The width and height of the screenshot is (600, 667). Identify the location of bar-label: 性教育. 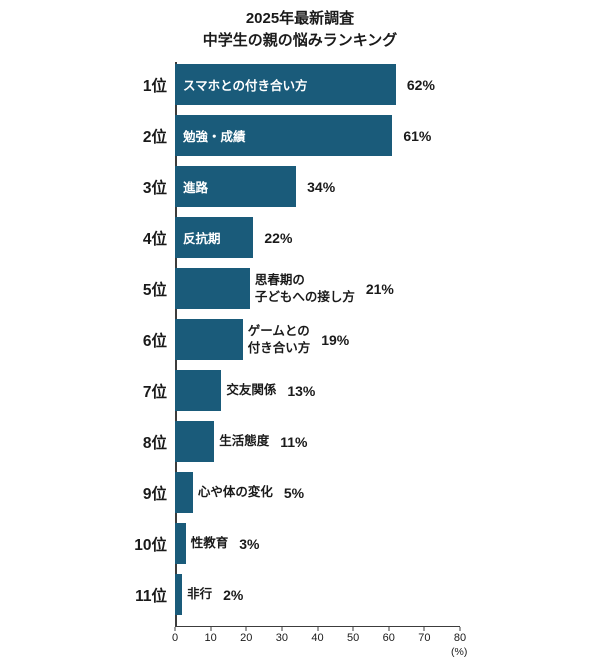
(209, 543).